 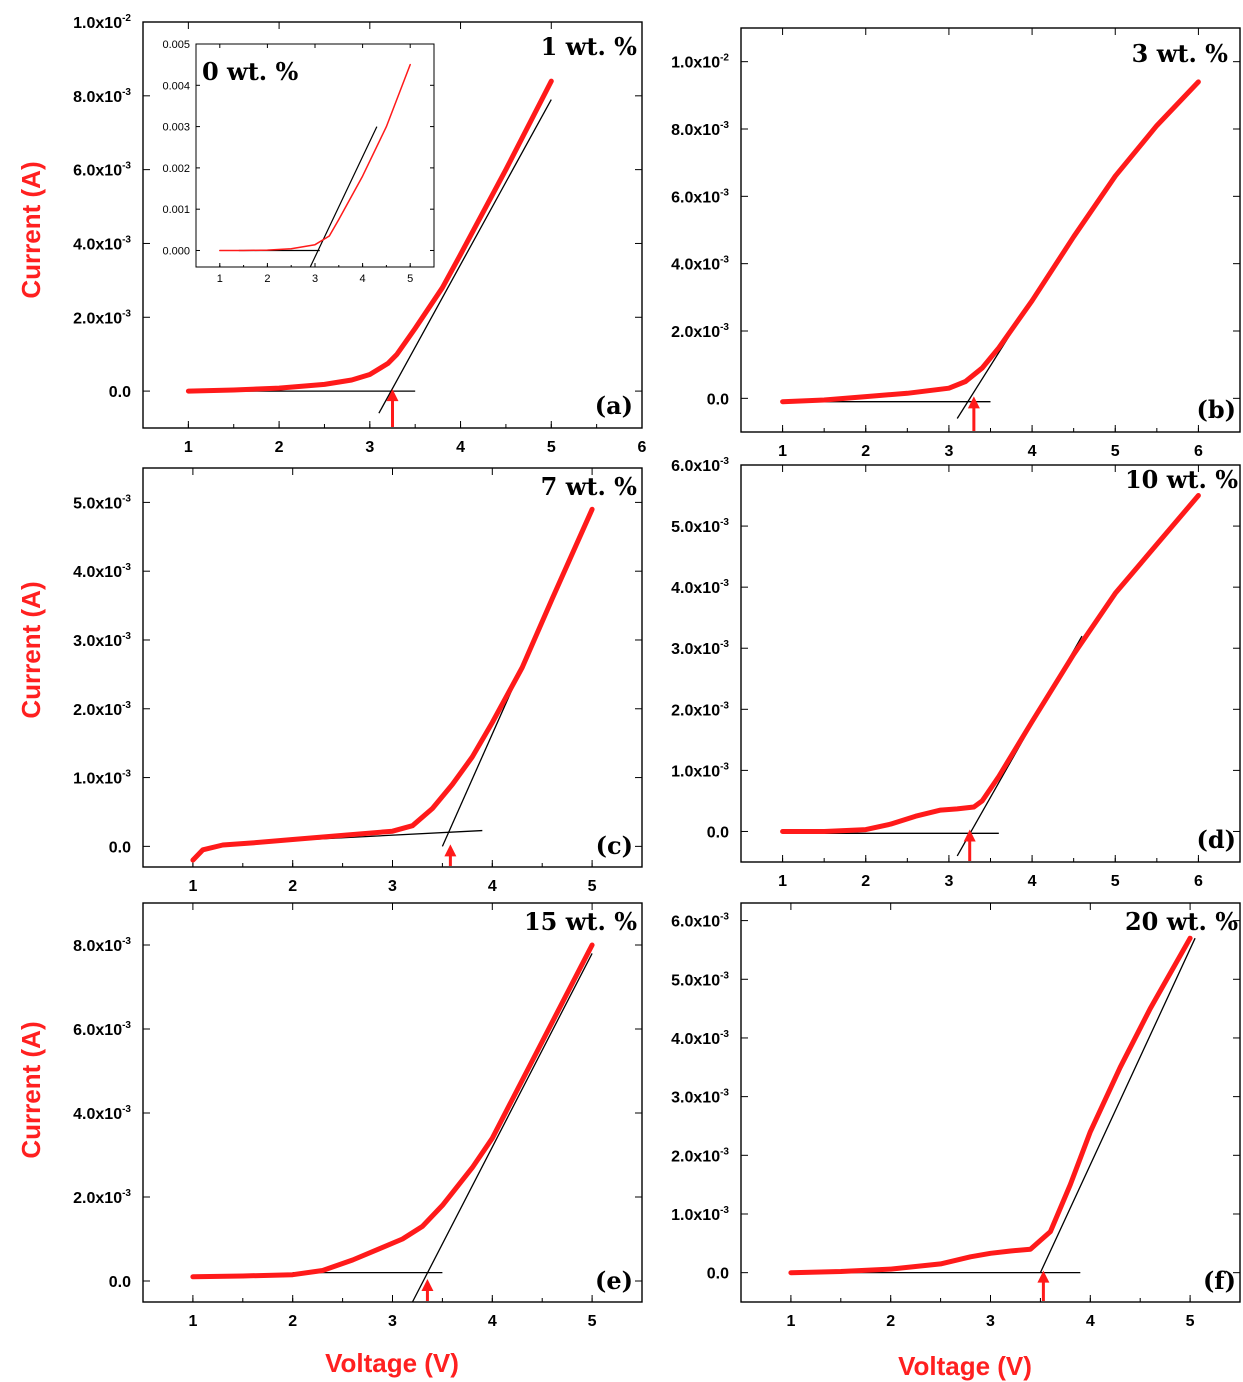 I want to click on y-tick-label: 0.003, so click(x=176, y=128).